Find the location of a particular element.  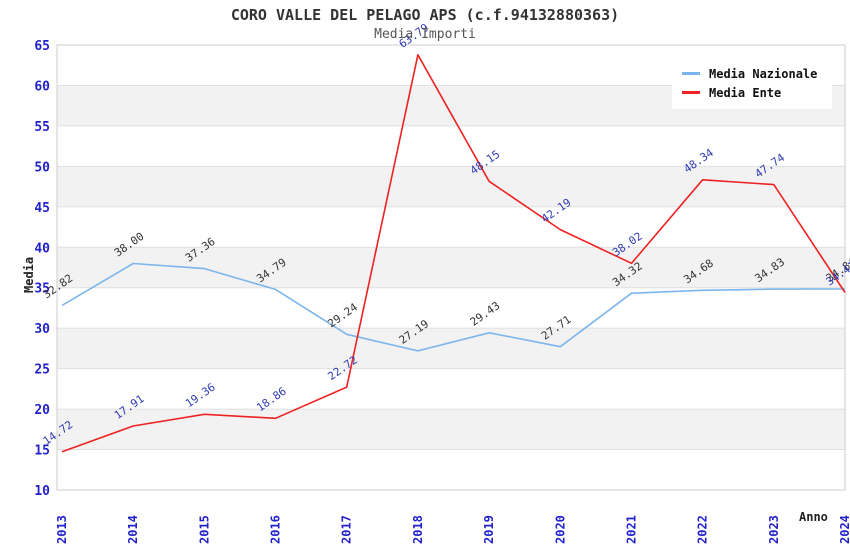

x-tick-label: 2018 is located at coordinates (418, 529).